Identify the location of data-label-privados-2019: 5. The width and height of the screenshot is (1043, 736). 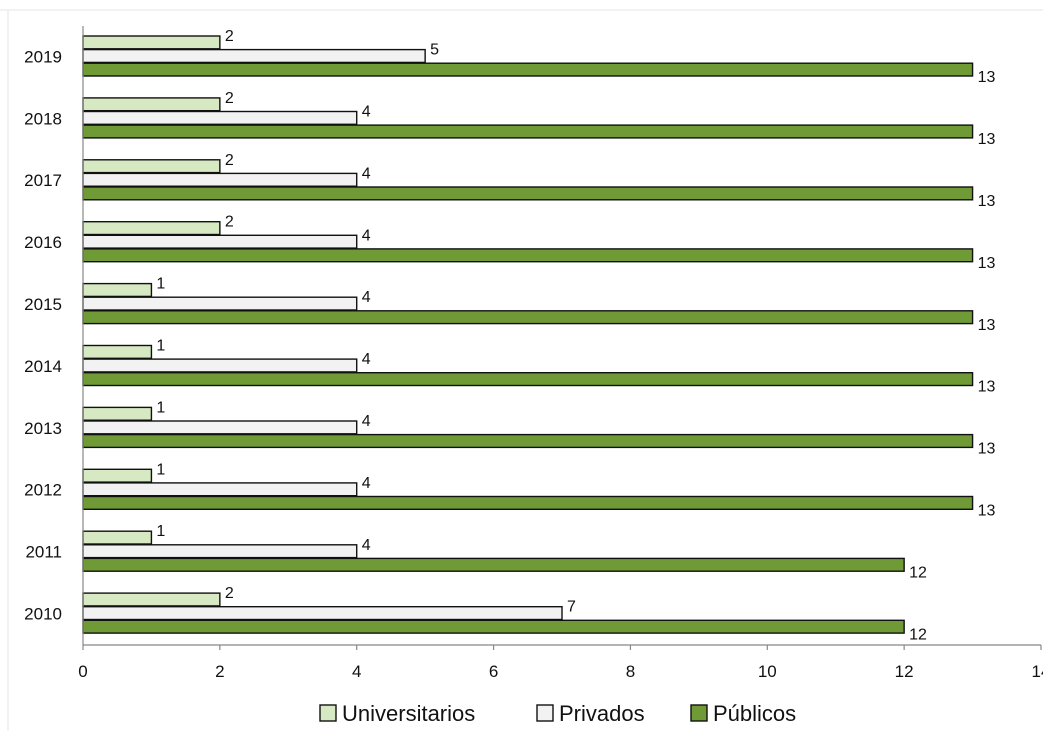
(434, 50).